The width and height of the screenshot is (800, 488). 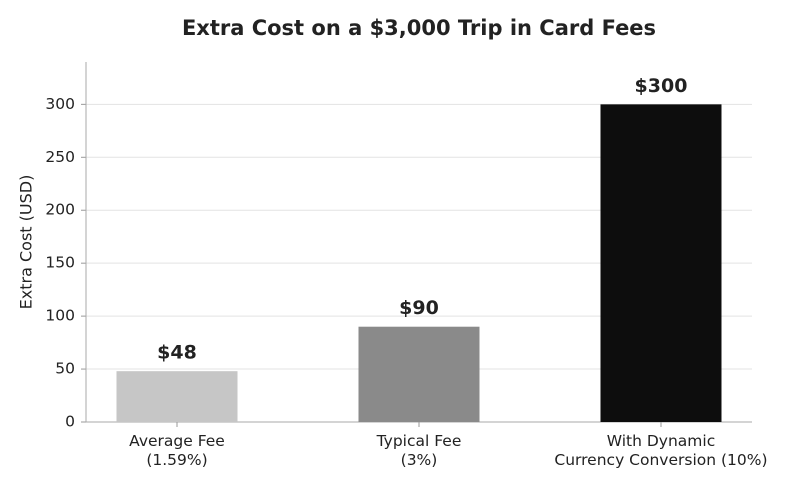 What do you see at coordinates (177, 353) in the screenshot?
I see `value-label: $48` at bounding box center [177, 353].